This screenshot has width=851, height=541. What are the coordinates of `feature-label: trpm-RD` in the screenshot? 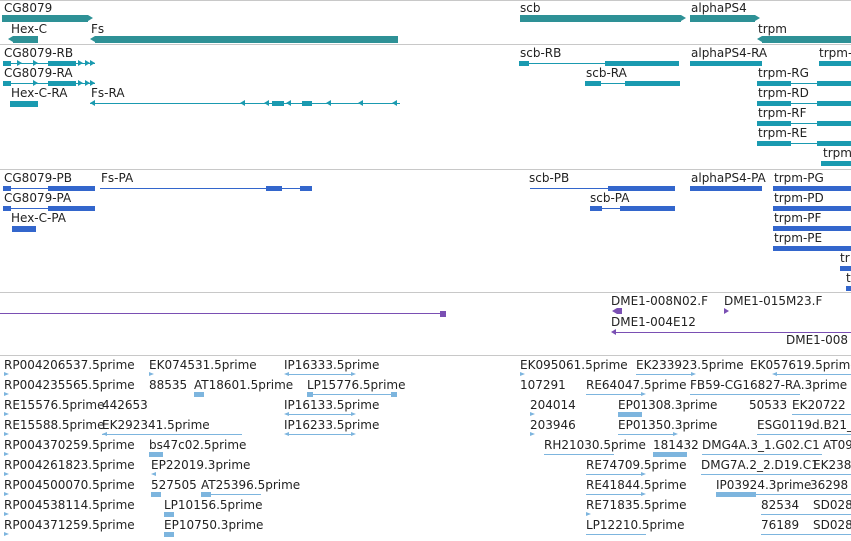 It's located at (783, 93).